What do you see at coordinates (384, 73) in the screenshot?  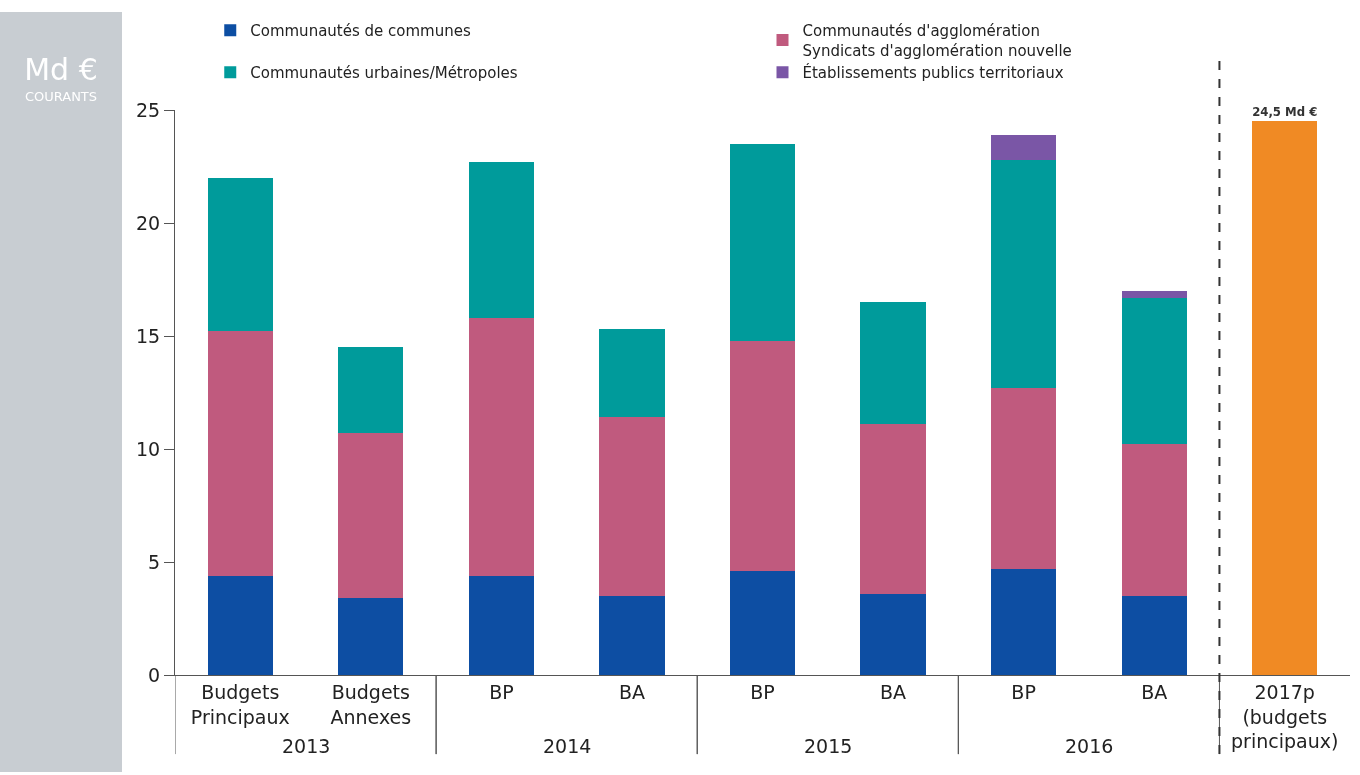 I see `legend-label: Communautés urbaines/Métropoles` at bounding box center [384, 73].